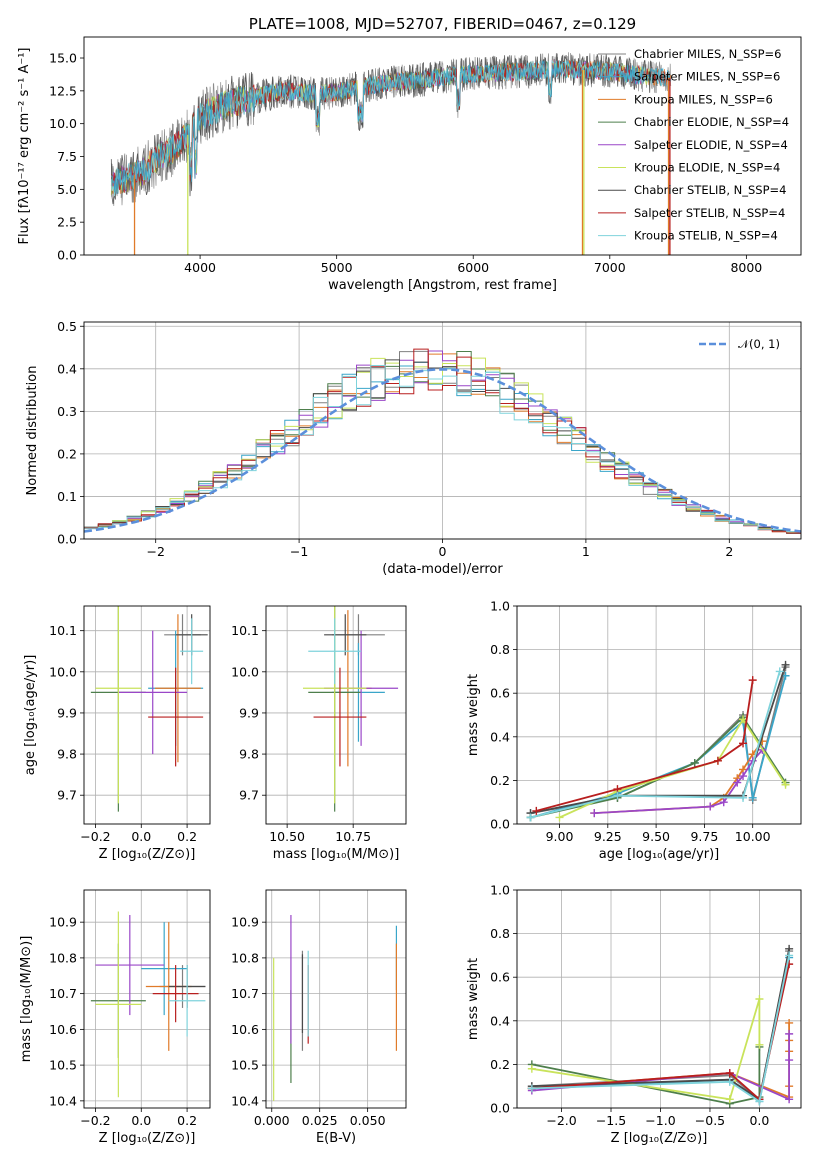  I want to click on x-tick-label: 5000, so click(337, 267).